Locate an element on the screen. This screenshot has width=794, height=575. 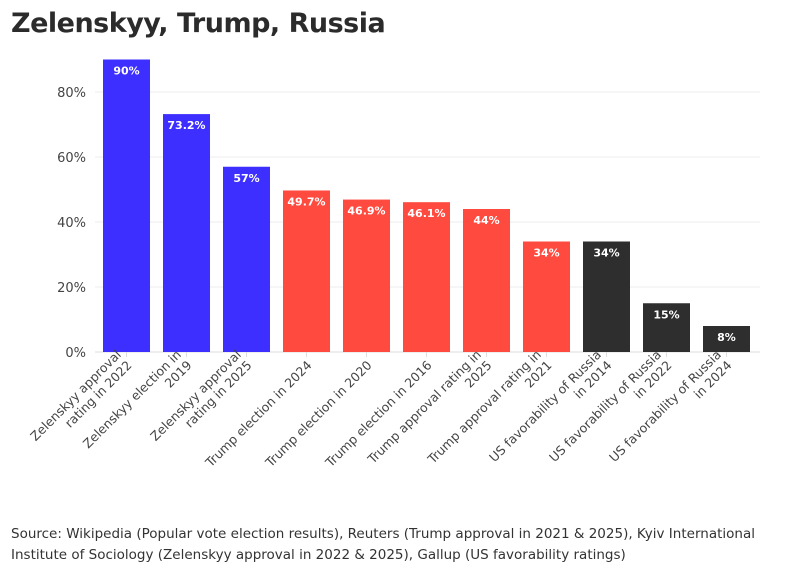
data-label: 46.1% is located at coordinates (426, 213).